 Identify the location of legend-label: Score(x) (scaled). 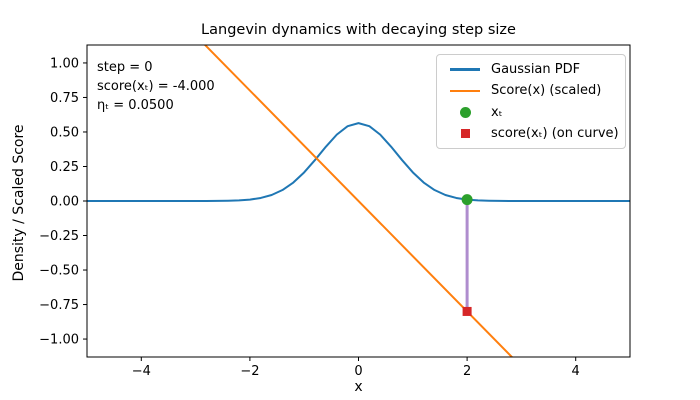
(546, 91).